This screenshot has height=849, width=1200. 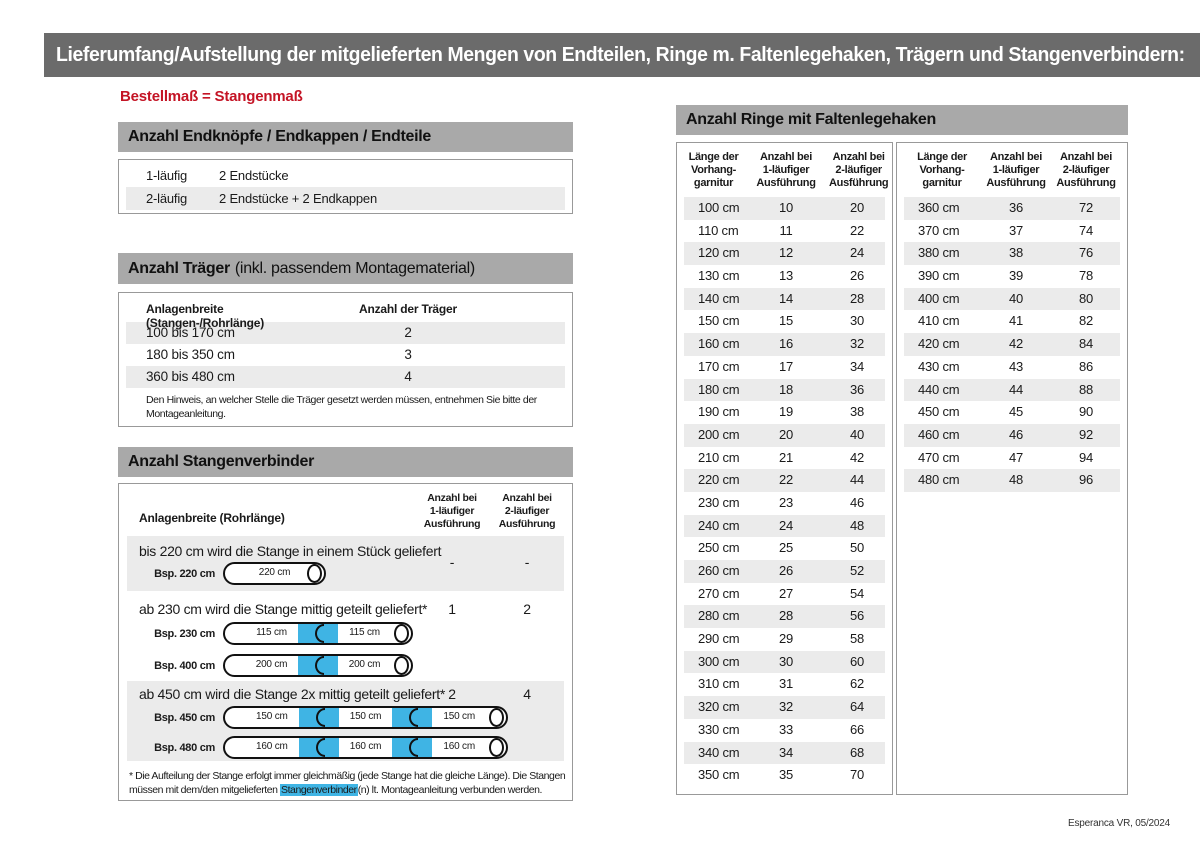 I want to click on col-header-2-laeufig: Anzahl bei 2-läufiger Ausführung, so click(x=1086, y=170).